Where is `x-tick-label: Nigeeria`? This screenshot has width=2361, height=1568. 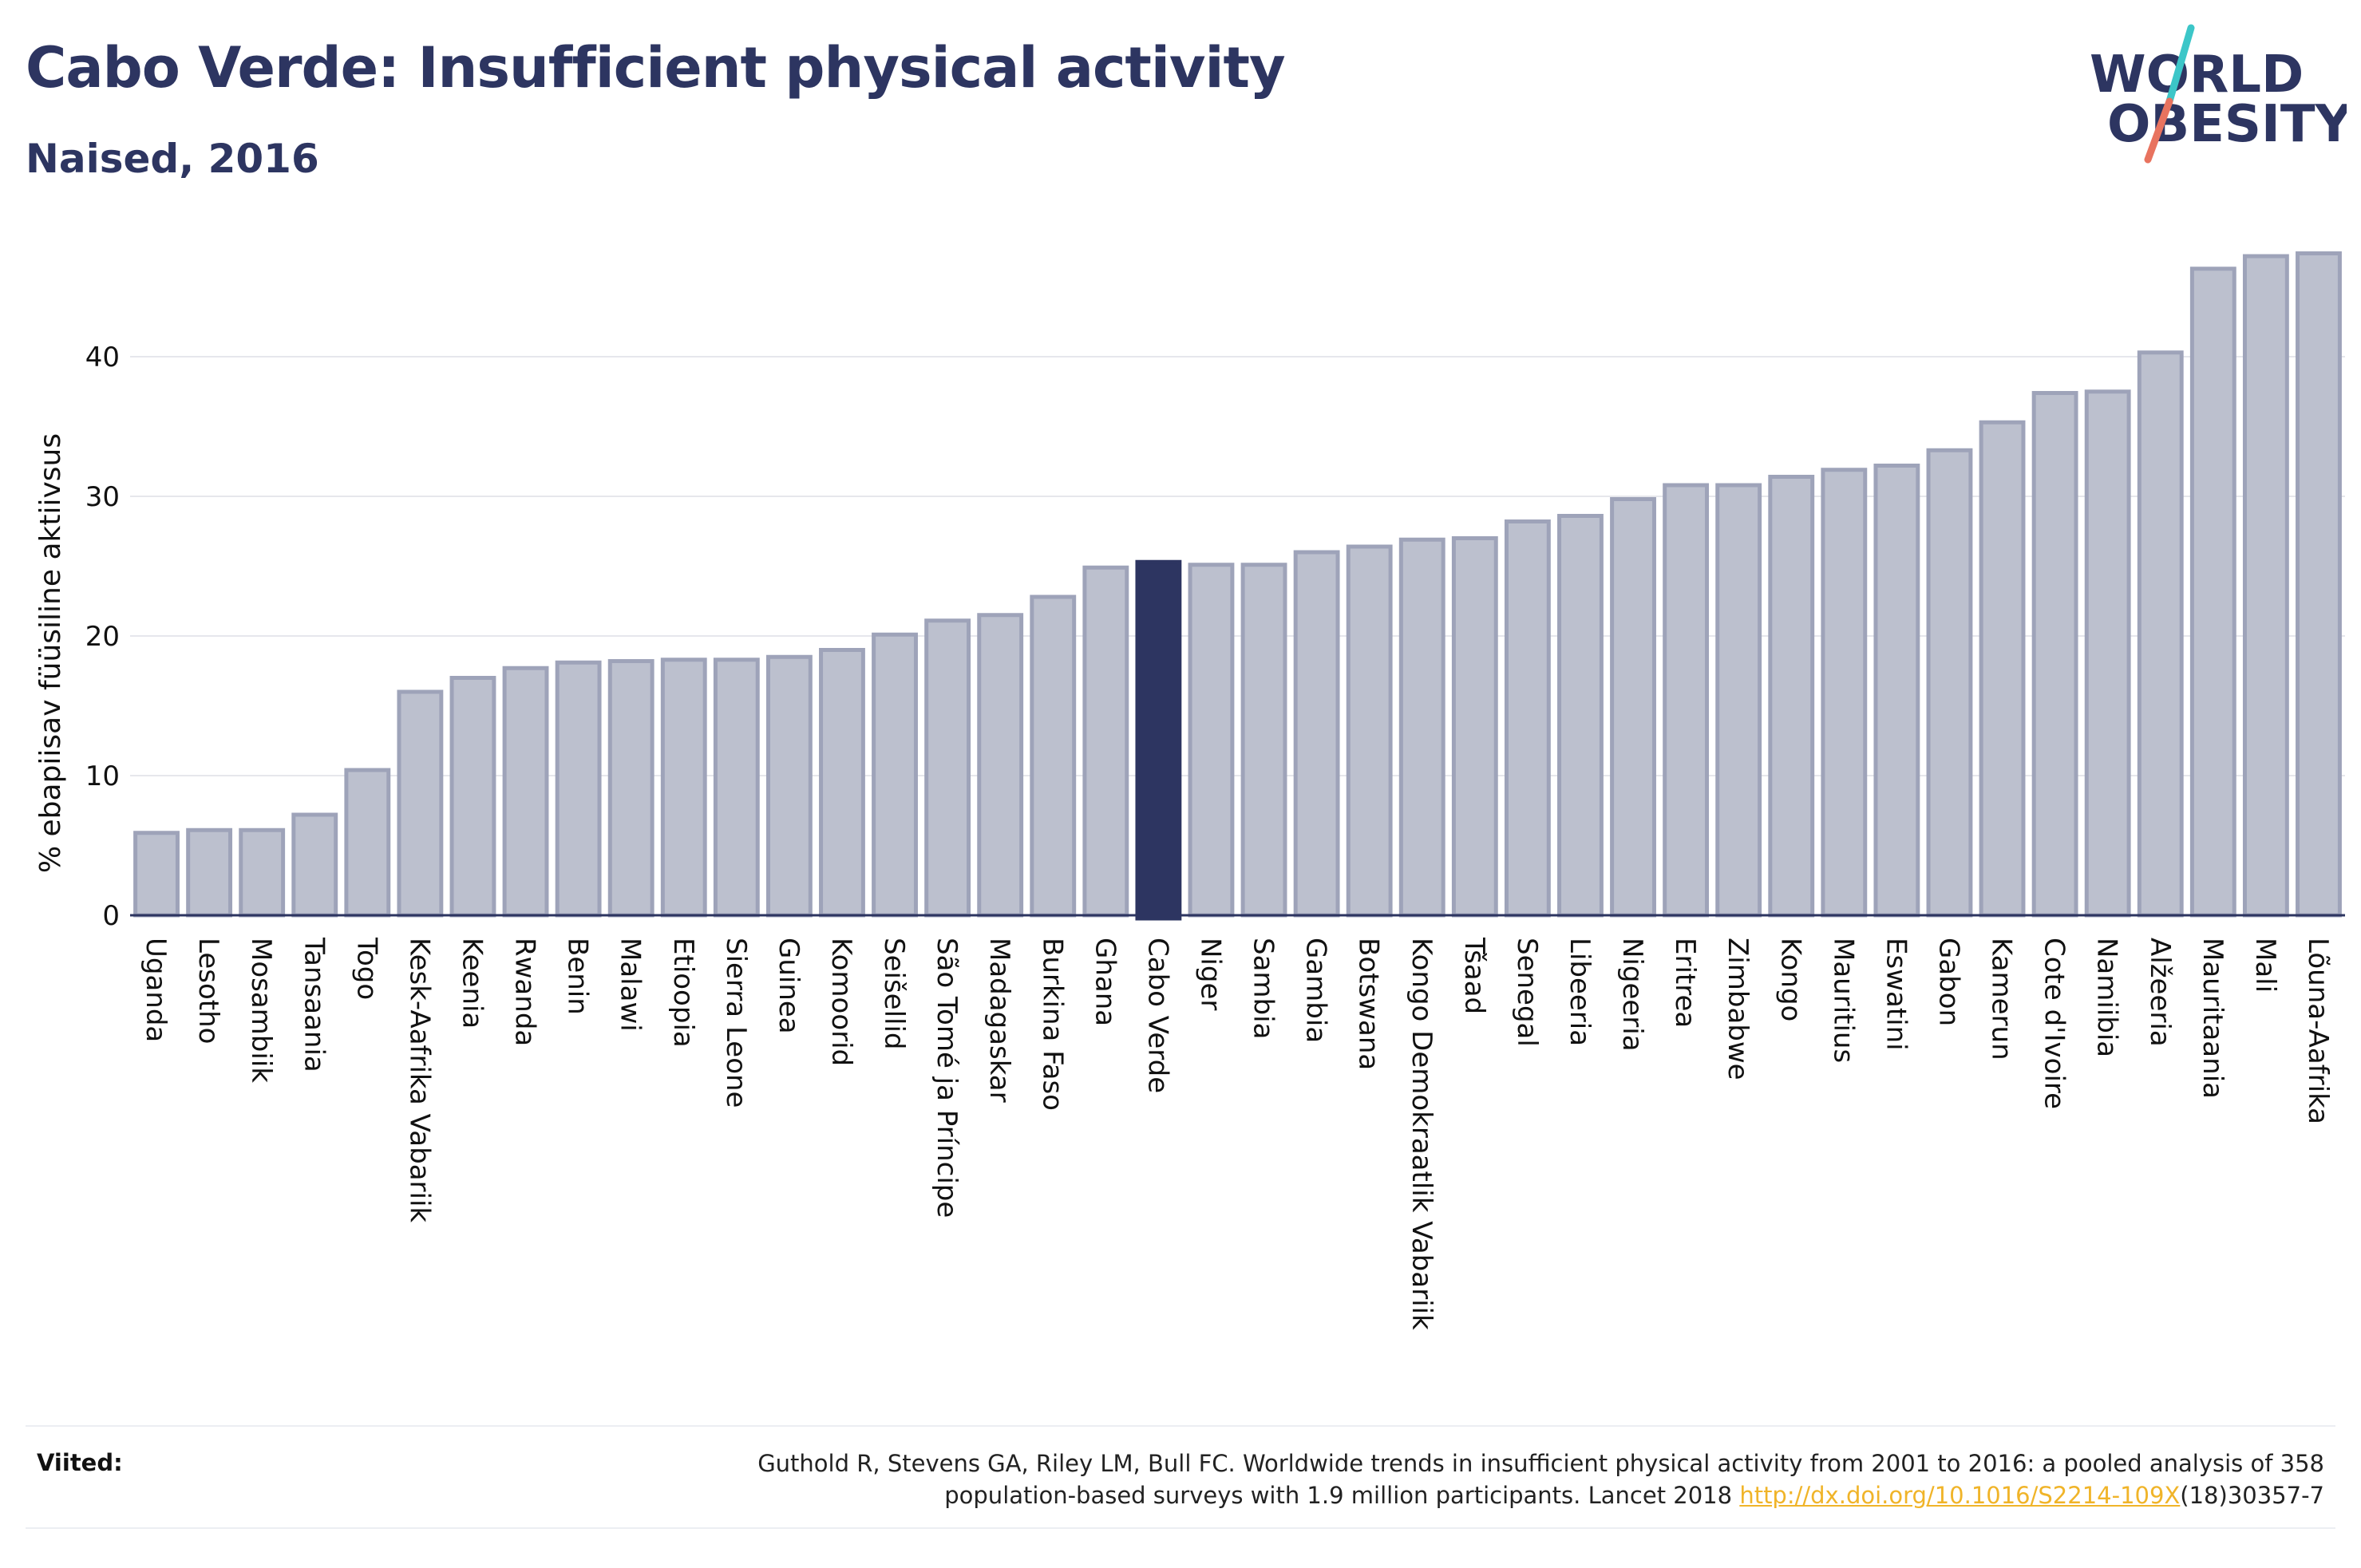
x-tick-label: Nigeeria is located at coordinates (1632, 995).